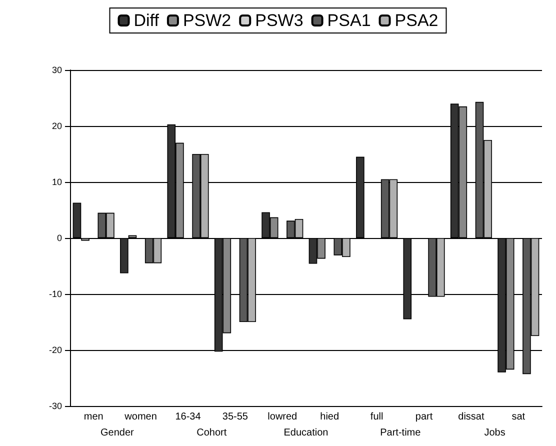  What do you see at coordinates (283, 417) in the screenshot?
I see `x-tick-label: lowred` at bounding box center [283, 417].